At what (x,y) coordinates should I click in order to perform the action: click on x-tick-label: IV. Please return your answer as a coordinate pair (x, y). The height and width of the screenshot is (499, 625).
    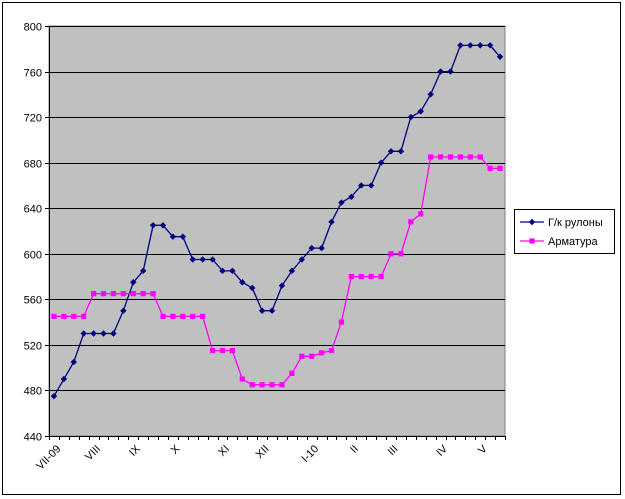
    Looking at the image, I should click on (442, 451).